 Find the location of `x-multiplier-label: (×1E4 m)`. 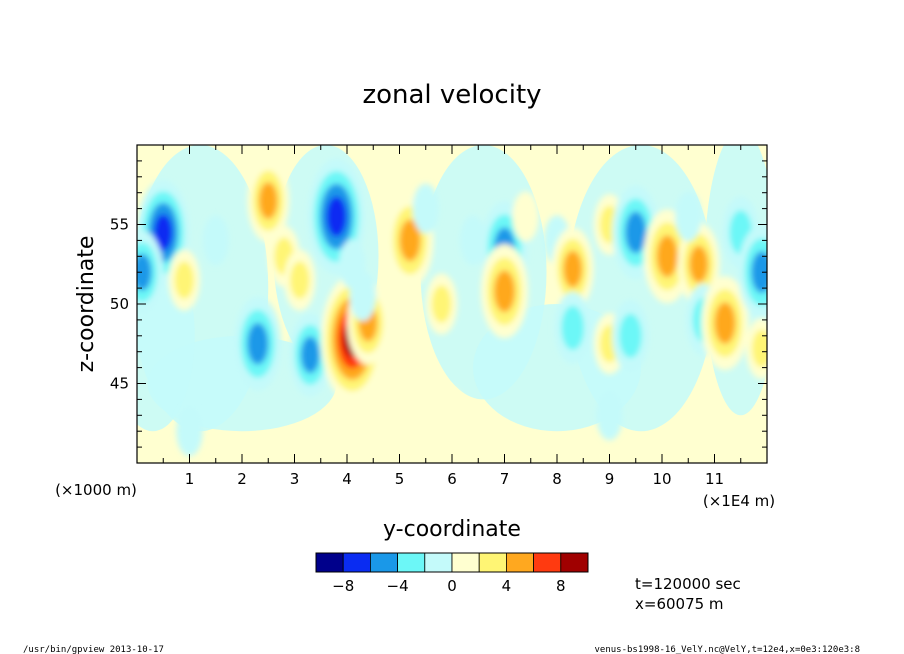

x-multiplier-label: (×1E4 m) is located at coordinates (739, 501).